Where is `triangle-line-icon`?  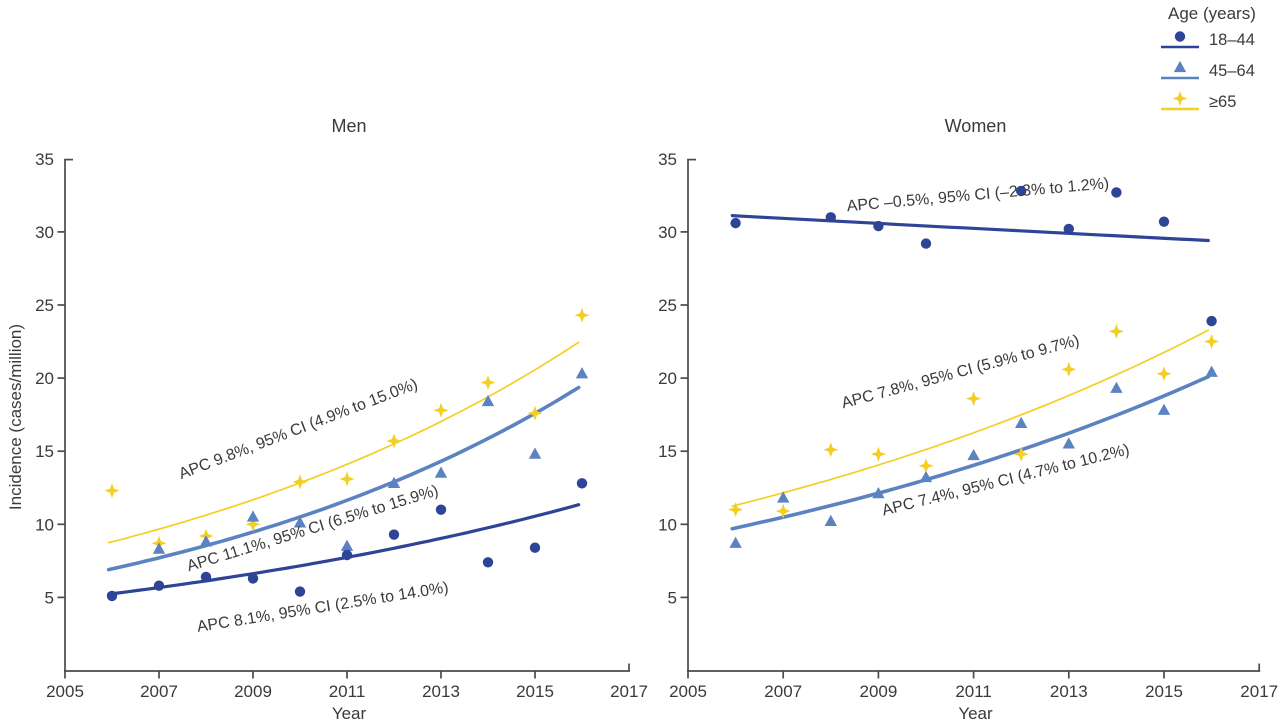 triangle-line-icon is located at coordinates (1180, 70).